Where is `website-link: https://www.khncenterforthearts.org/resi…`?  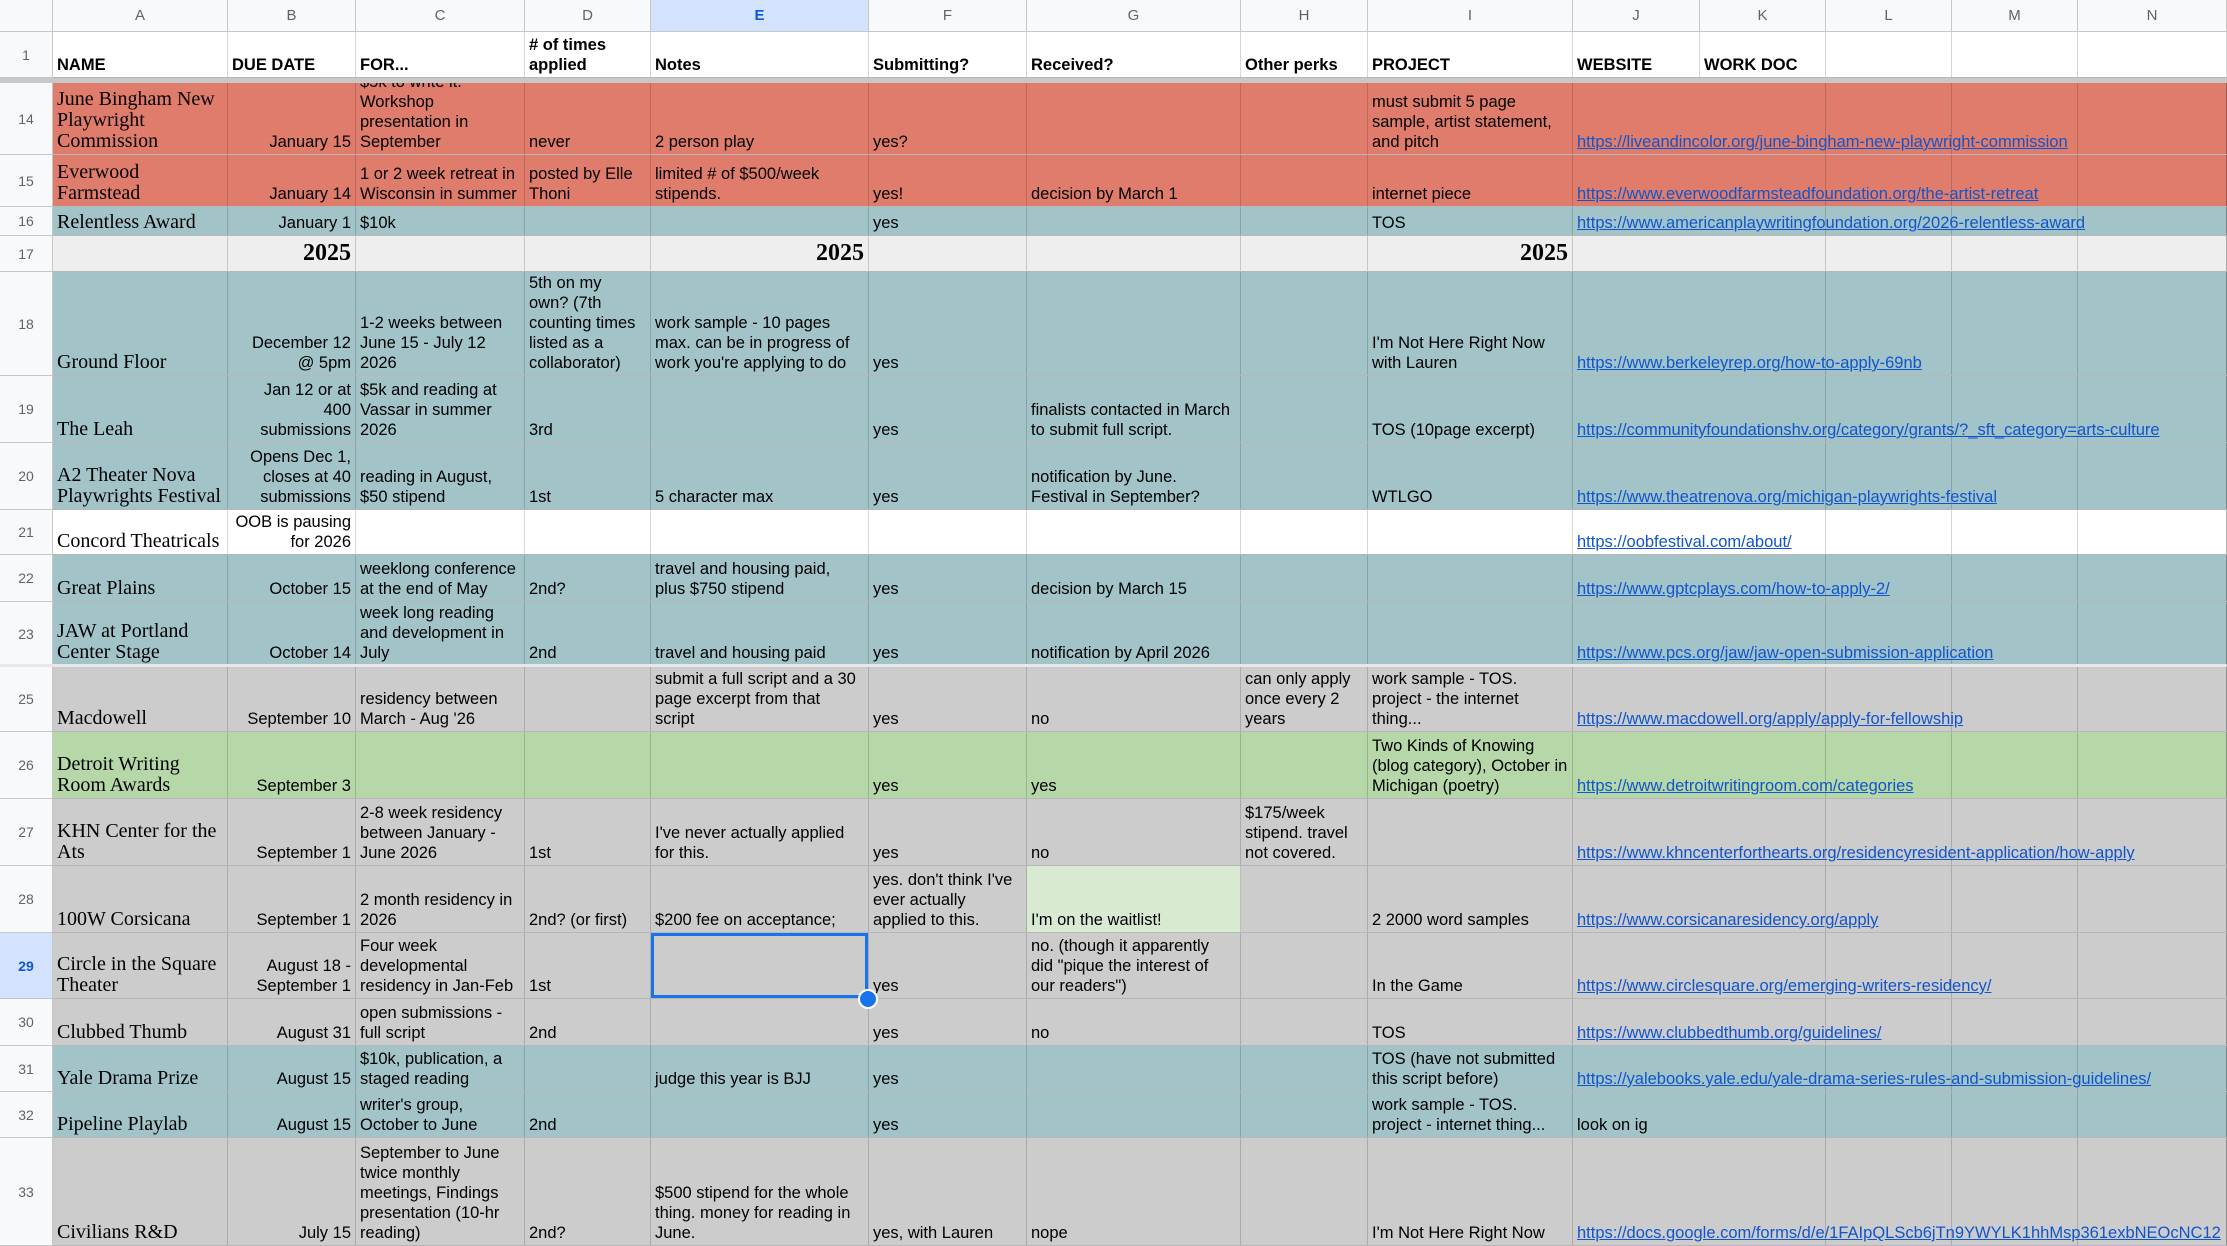
website-link: https://www.khncenterforthearts.org/resi… is located at coordinates (1900, 832).